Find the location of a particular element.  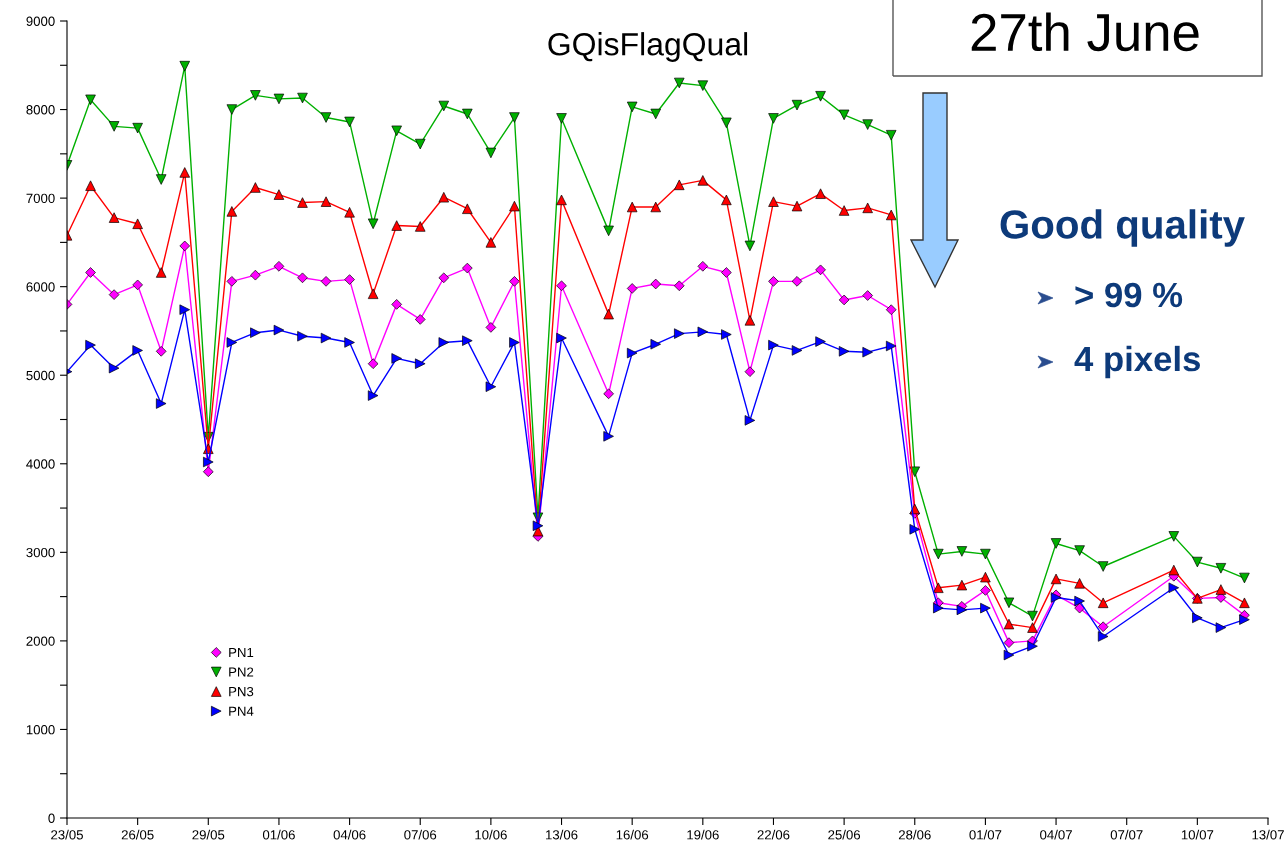

y-tick-label: 4000 is located at coordinates (40, 464).